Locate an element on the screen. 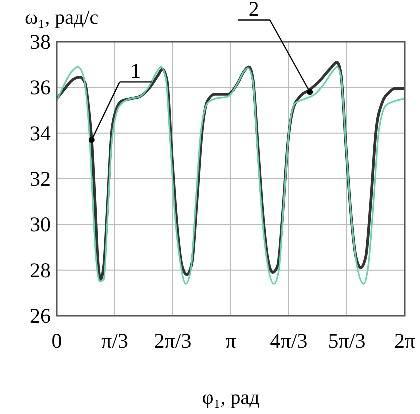  y-tick-label: 30 is located at coordinates (40, 224).